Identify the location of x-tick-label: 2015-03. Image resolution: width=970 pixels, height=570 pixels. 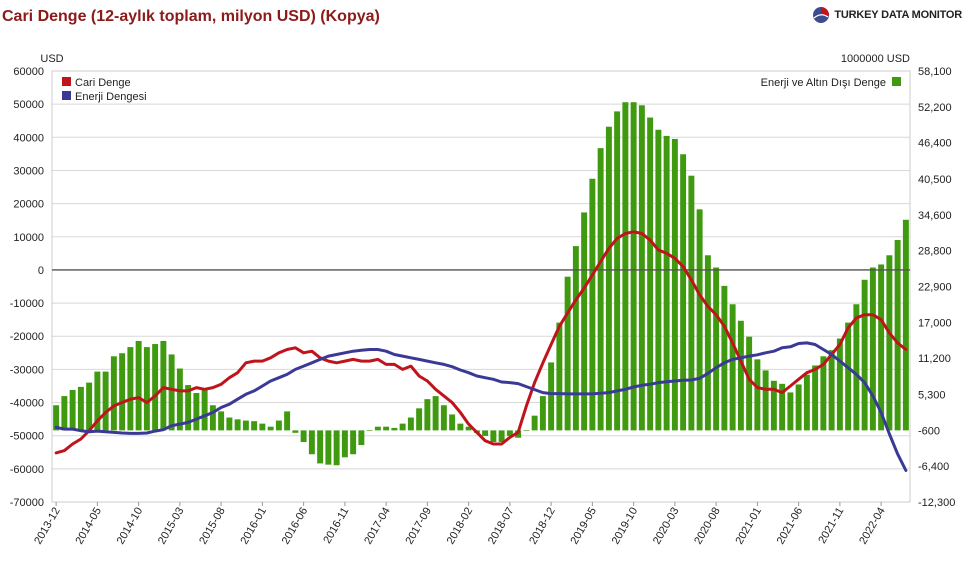
(171, 526).